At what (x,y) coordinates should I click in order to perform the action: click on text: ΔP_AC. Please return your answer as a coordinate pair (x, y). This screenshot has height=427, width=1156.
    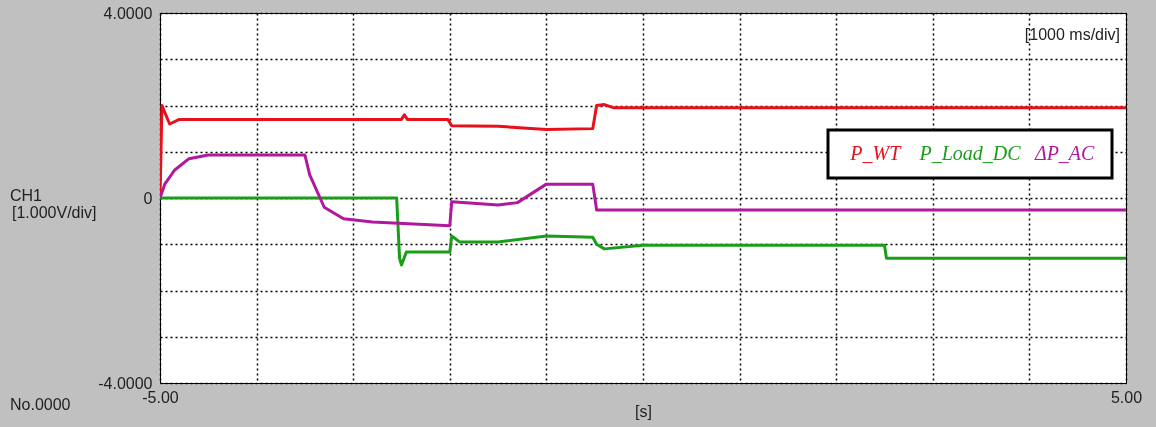
    Looking at the image, I should click on (1064, 153).